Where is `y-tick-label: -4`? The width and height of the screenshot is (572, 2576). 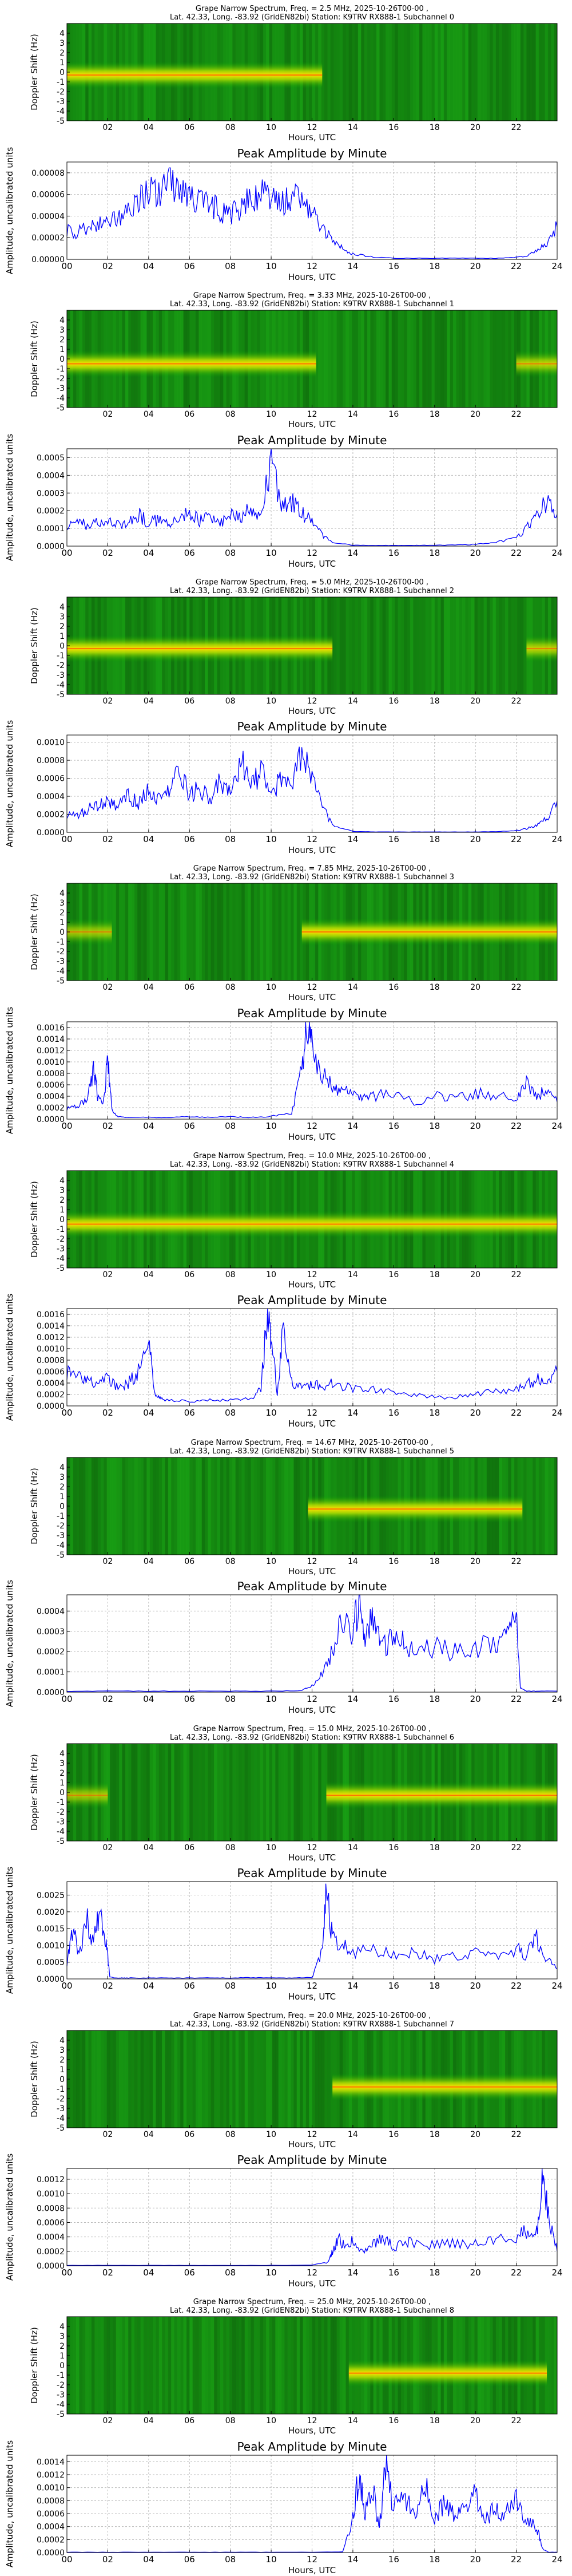
y-tick-label: -4 is located at coordinates (61, 1545).